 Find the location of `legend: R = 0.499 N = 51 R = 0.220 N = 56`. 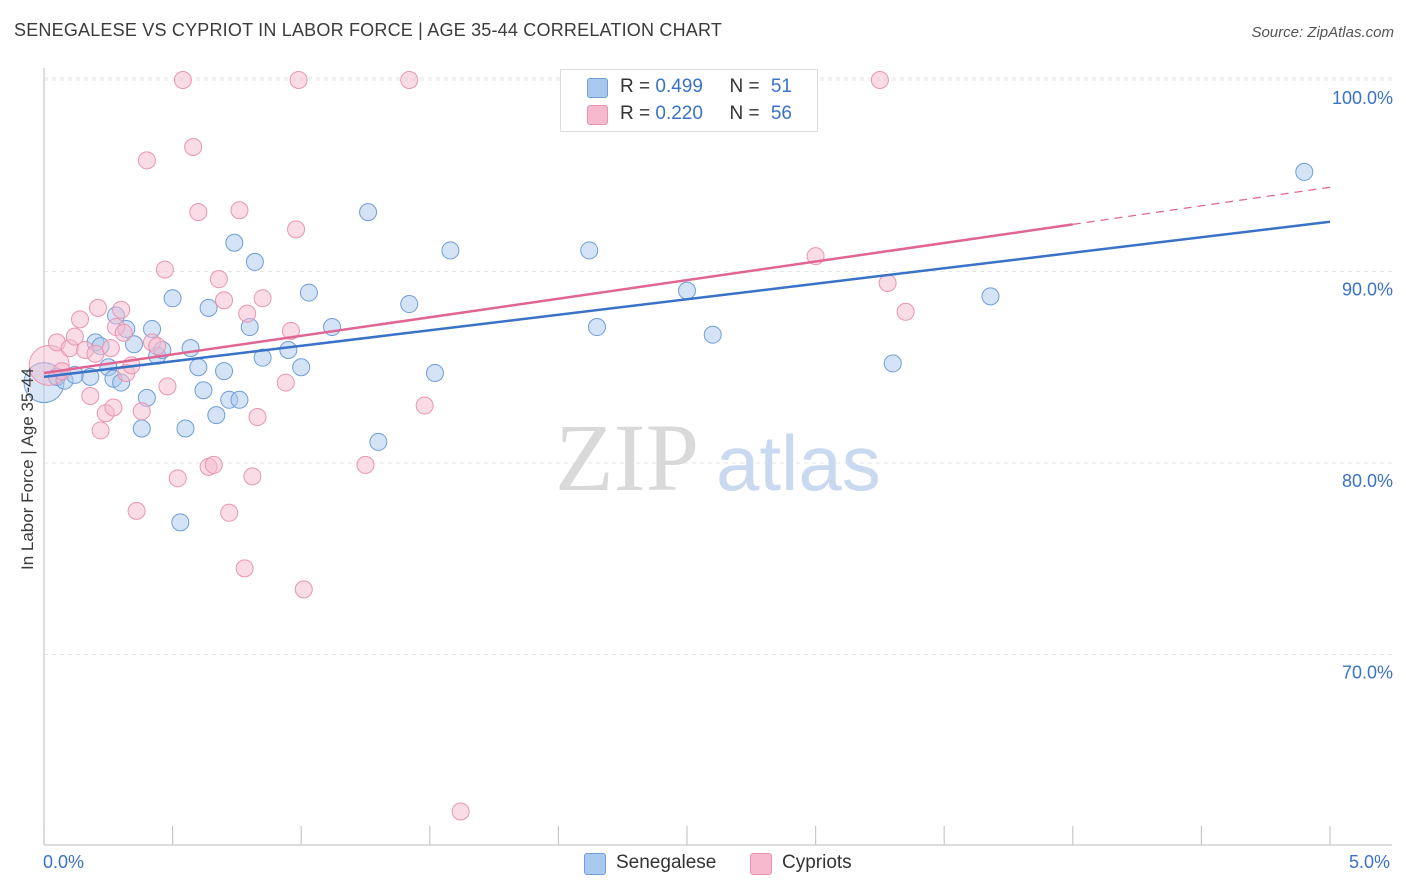

legend: R = 0.499 N = 51 R = 0.220 N = 56 is located at coordinates (689, 100).